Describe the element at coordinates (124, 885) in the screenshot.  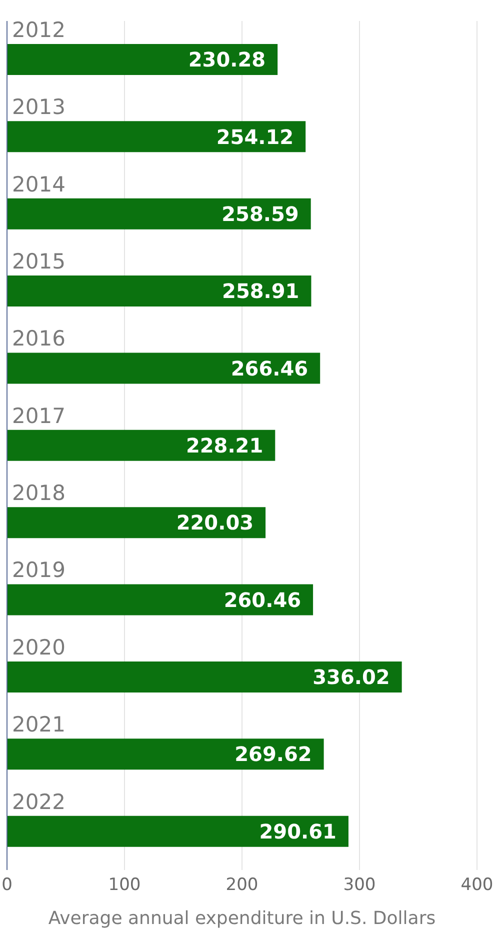
I see `x-tick-label: 100` at that location.